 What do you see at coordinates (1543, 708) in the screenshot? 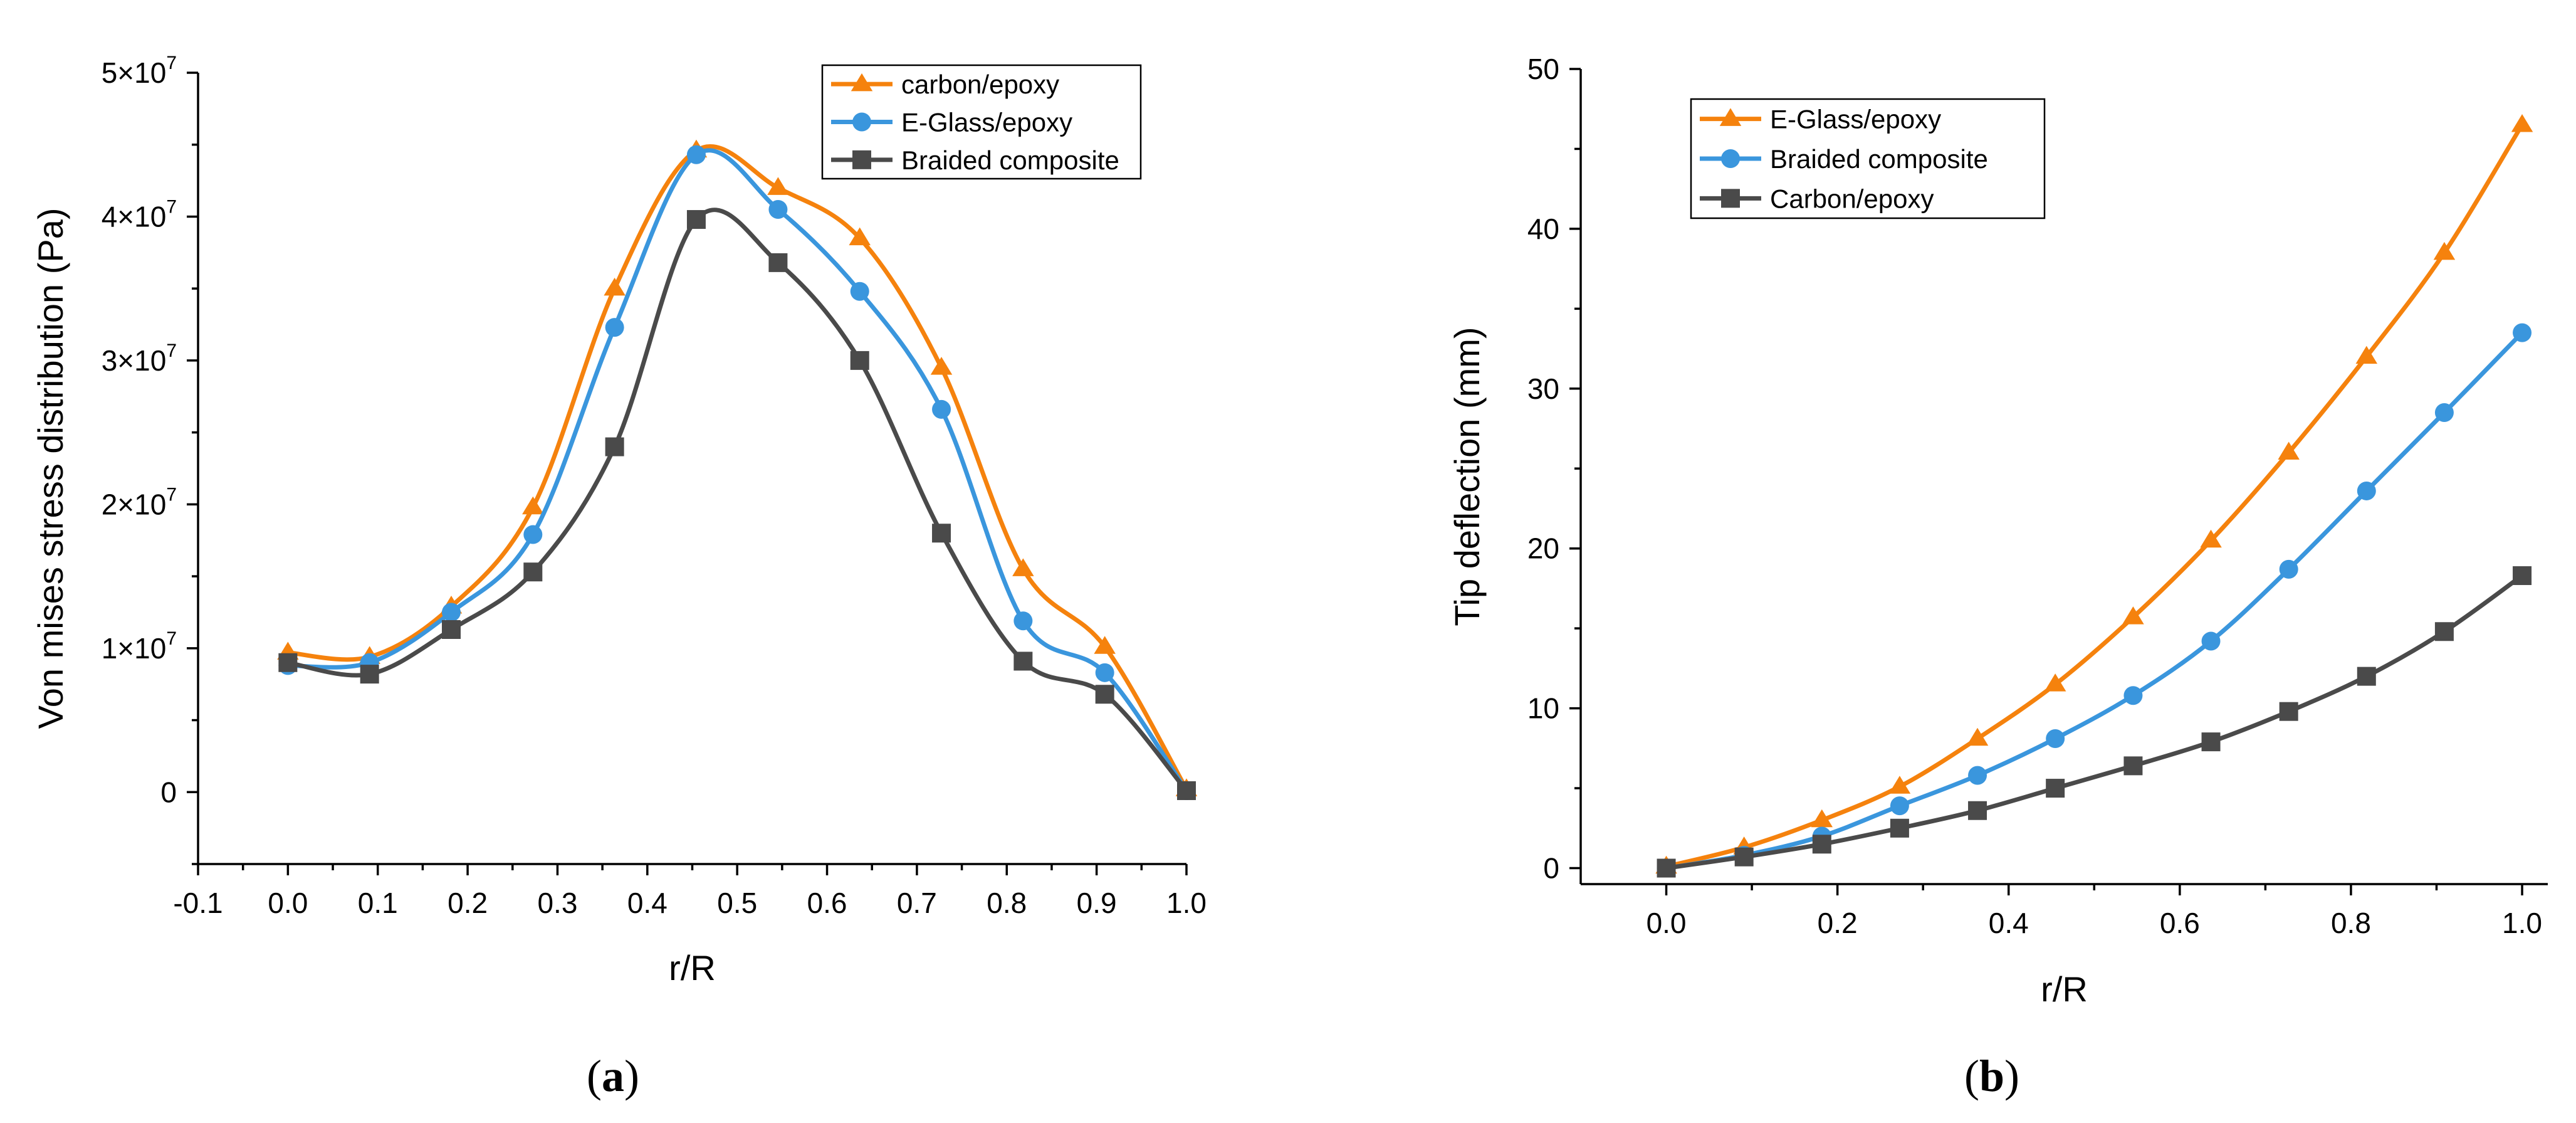
I see `y-tick-label: 10` at bounding box center [1543, 708].